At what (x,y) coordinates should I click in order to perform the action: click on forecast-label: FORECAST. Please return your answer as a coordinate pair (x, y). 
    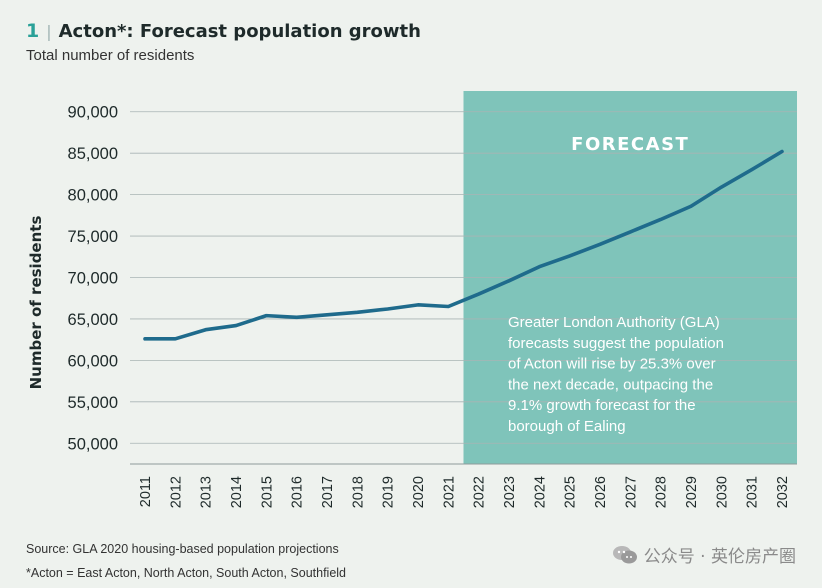
    Looking at the image, I should click on (630, 144).